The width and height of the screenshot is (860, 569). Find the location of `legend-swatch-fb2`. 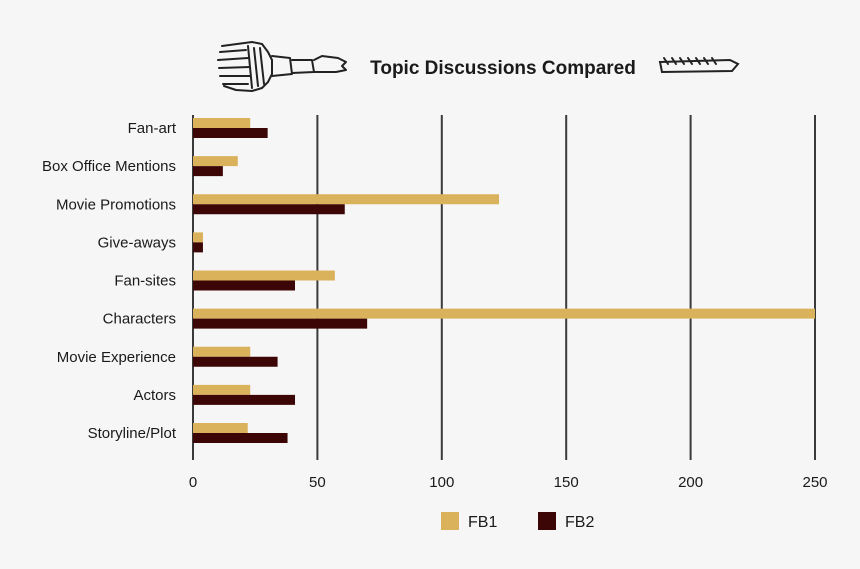

legend-swatch-fb2 is located at coordinates (547, 521).